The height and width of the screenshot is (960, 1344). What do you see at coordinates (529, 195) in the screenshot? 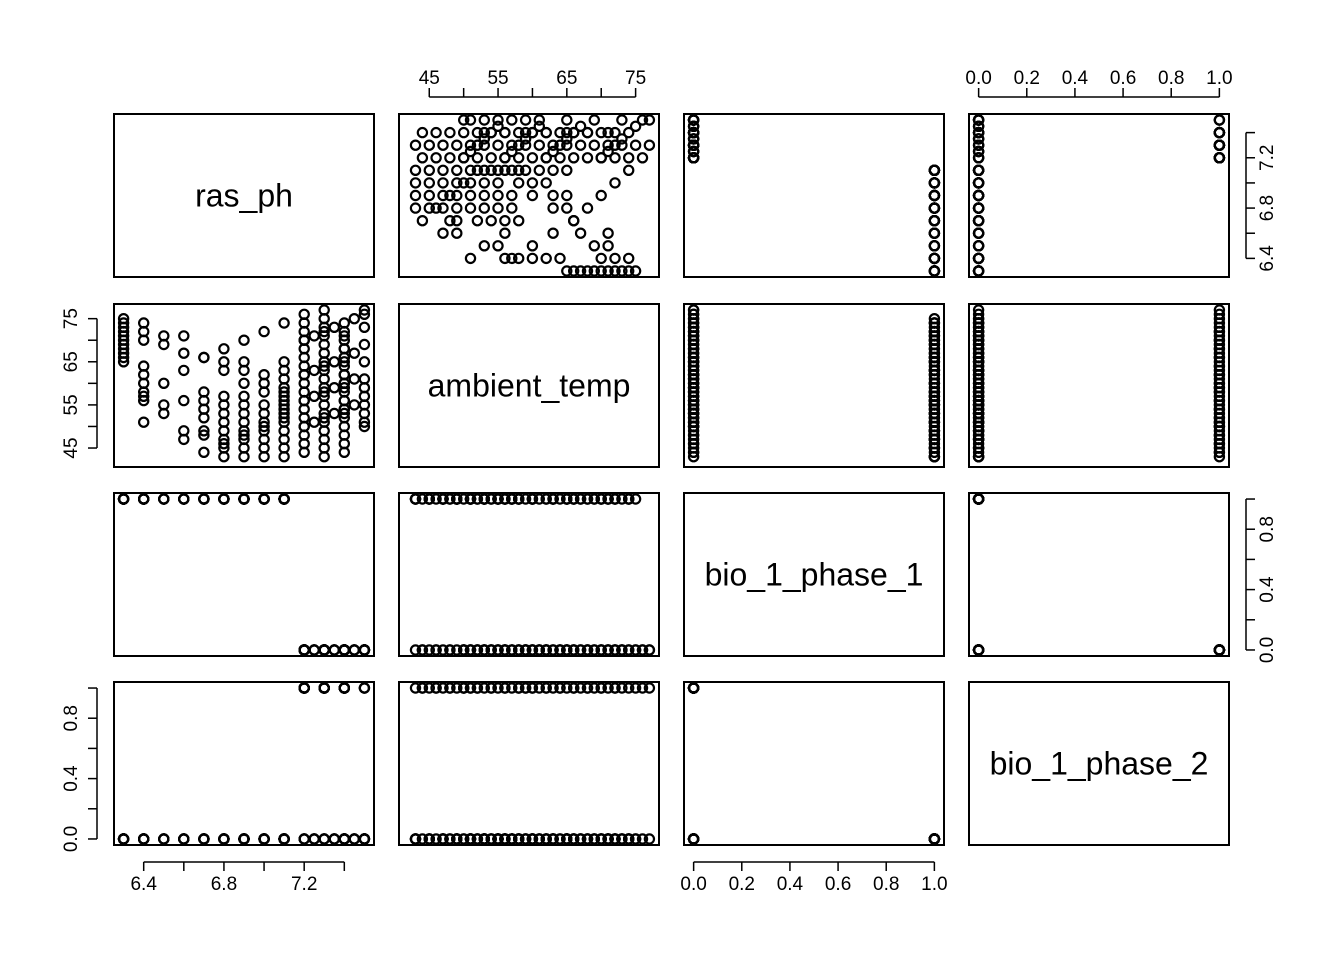
I see `panel-frame` at bounding box center [529, 195].